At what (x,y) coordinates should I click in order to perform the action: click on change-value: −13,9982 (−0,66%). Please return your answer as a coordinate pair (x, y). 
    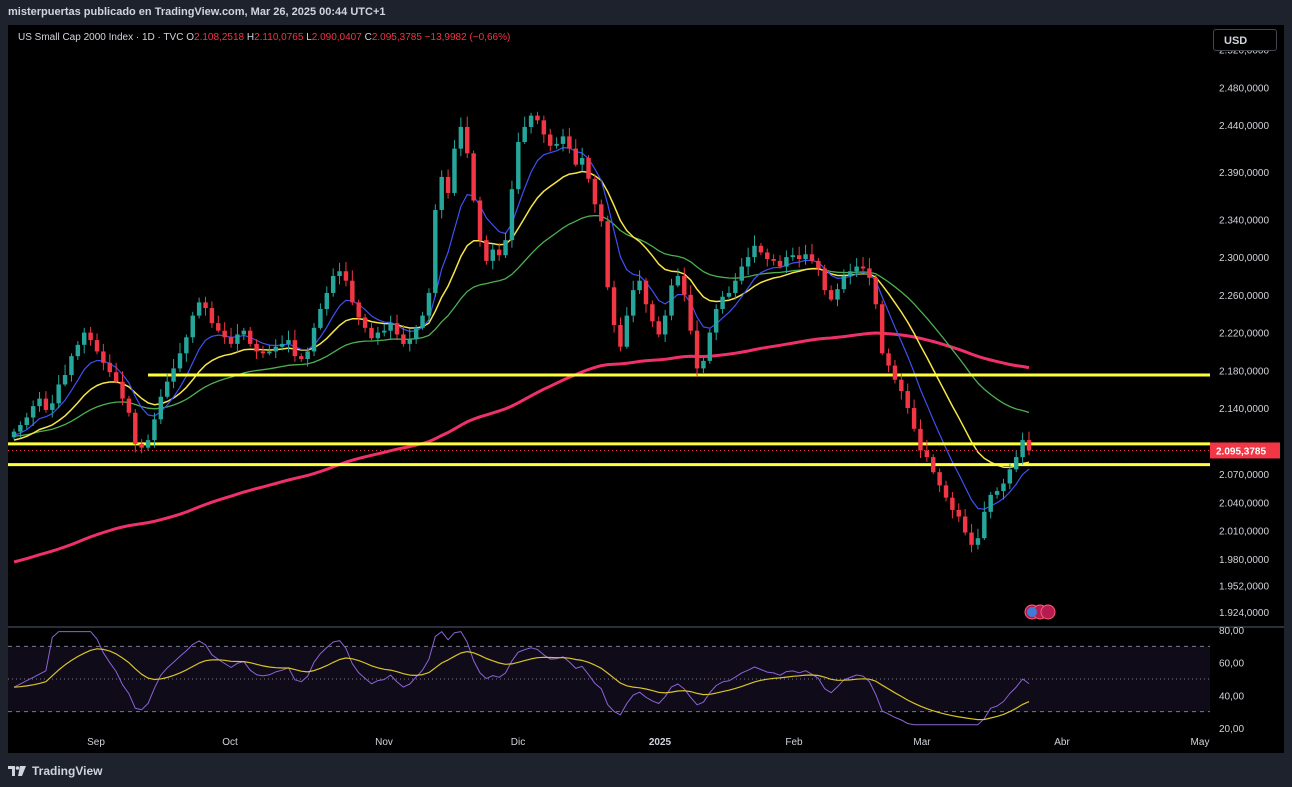
    Looking at the image, I should click on (467, 37).